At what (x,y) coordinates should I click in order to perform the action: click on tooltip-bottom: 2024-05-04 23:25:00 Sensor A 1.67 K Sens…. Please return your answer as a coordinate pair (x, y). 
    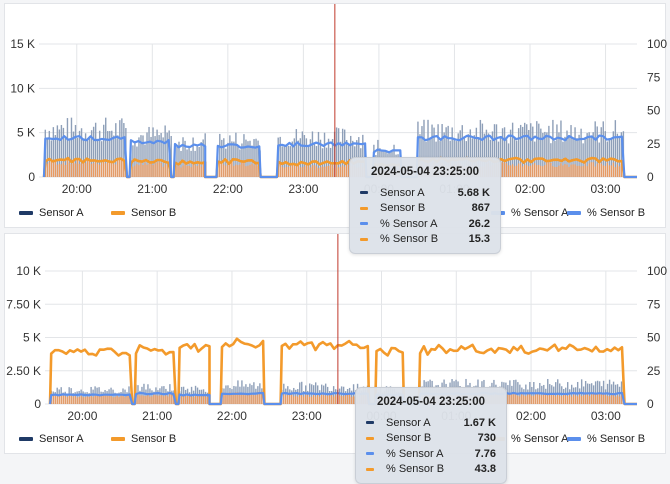
    Looking at the image, I should click on (431, 435).